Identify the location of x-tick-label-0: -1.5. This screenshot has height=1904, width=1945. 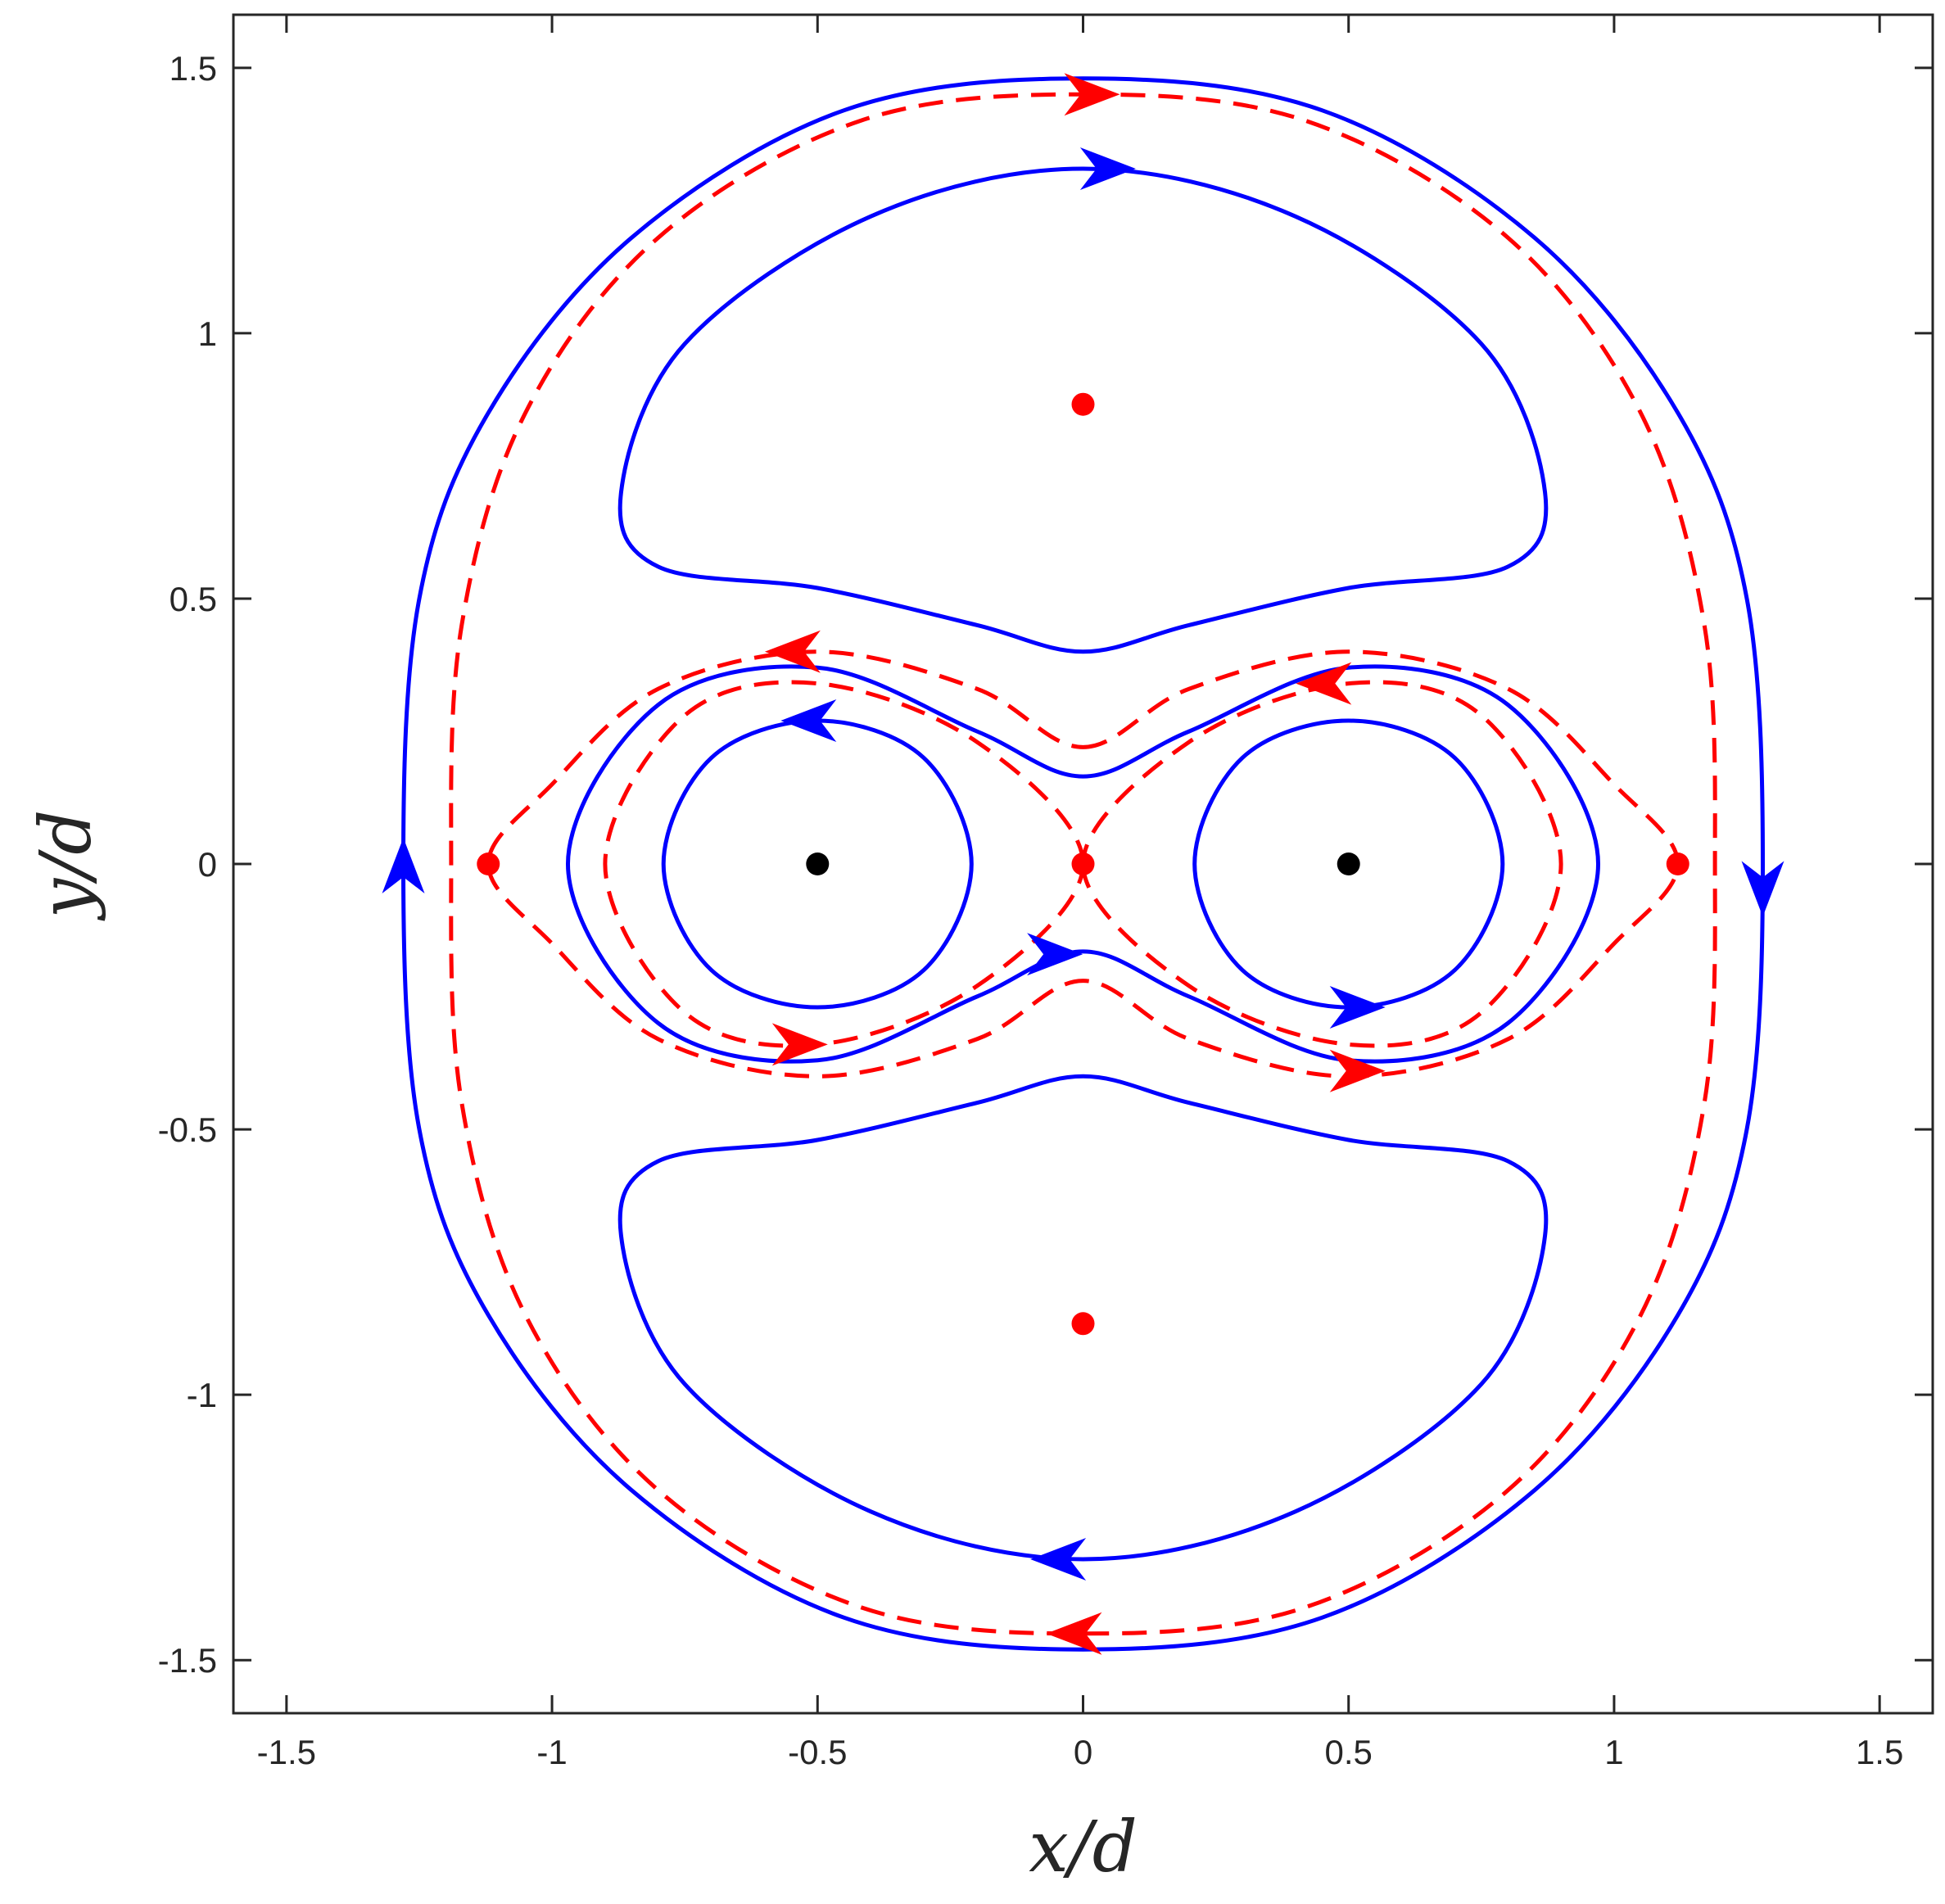
(286, 1752).